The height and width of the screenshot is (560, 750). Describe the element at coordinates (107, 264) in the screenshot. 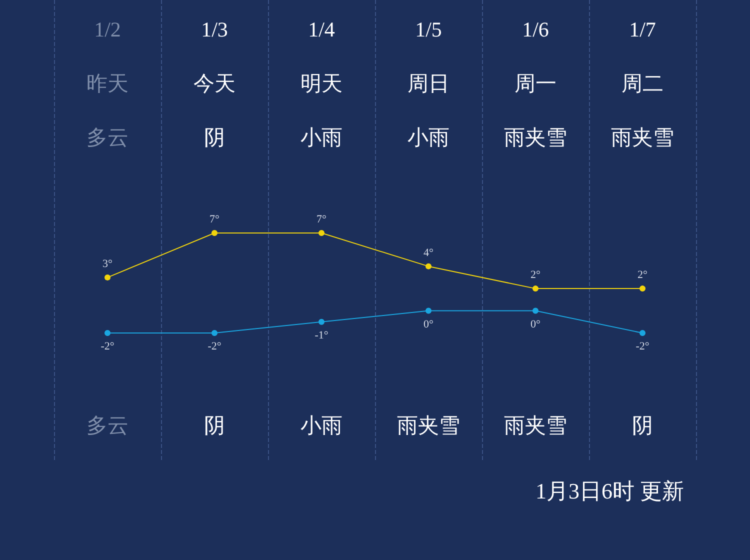

I see `data-label: 3°` at that location.